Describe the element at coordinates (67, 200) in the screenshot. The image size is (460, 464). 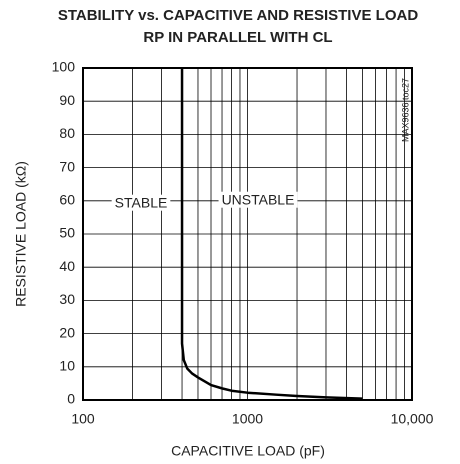
I see `y-tick-label: 60` at that location.